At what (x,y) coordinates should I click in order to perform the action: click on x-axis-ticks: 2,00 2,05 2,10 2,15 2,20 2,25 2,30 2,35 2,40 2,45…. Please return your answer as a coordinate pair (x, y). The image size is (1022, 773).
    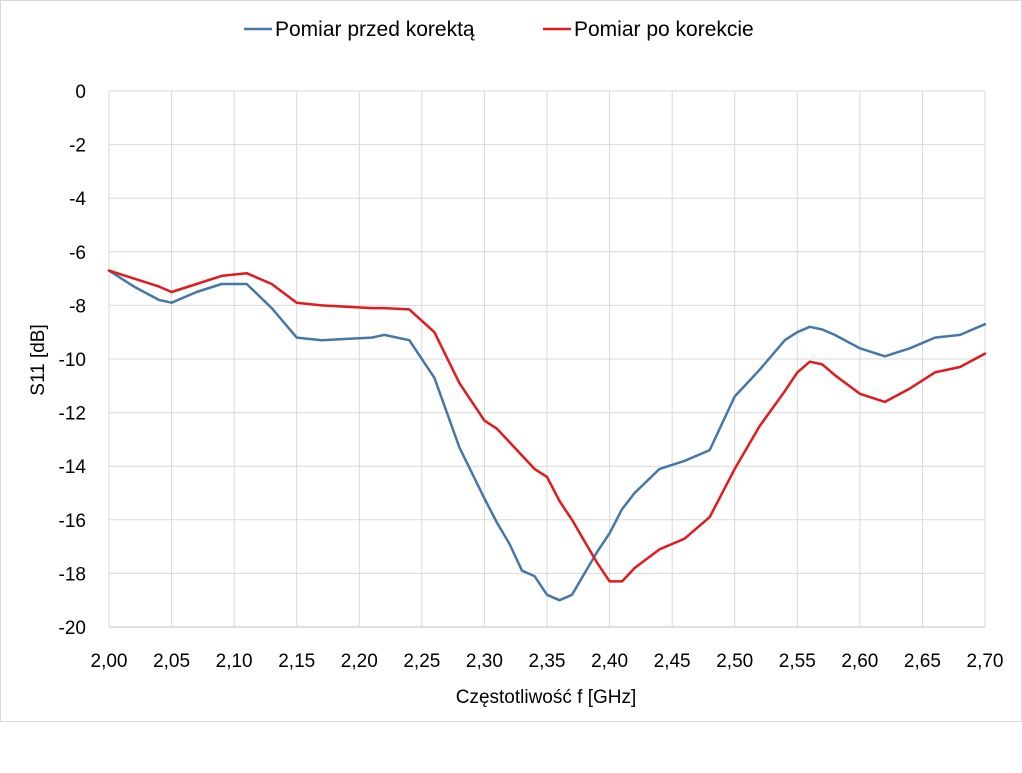
    Looking at the image, I should click on (547, 661).